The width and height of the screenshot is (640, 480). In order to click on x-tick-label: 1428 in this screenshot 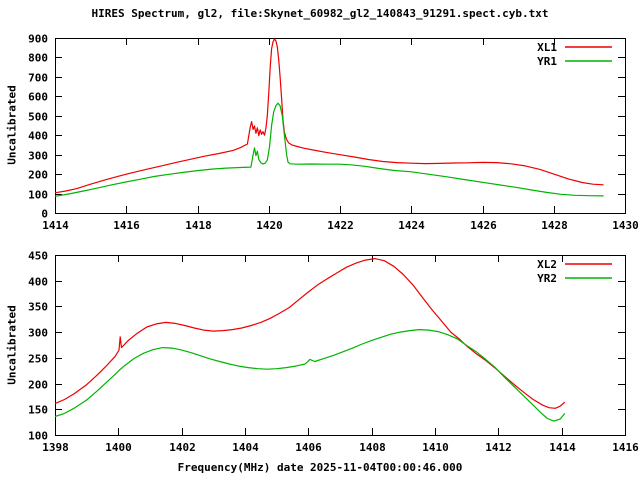, I will do `click(554, 225)`.